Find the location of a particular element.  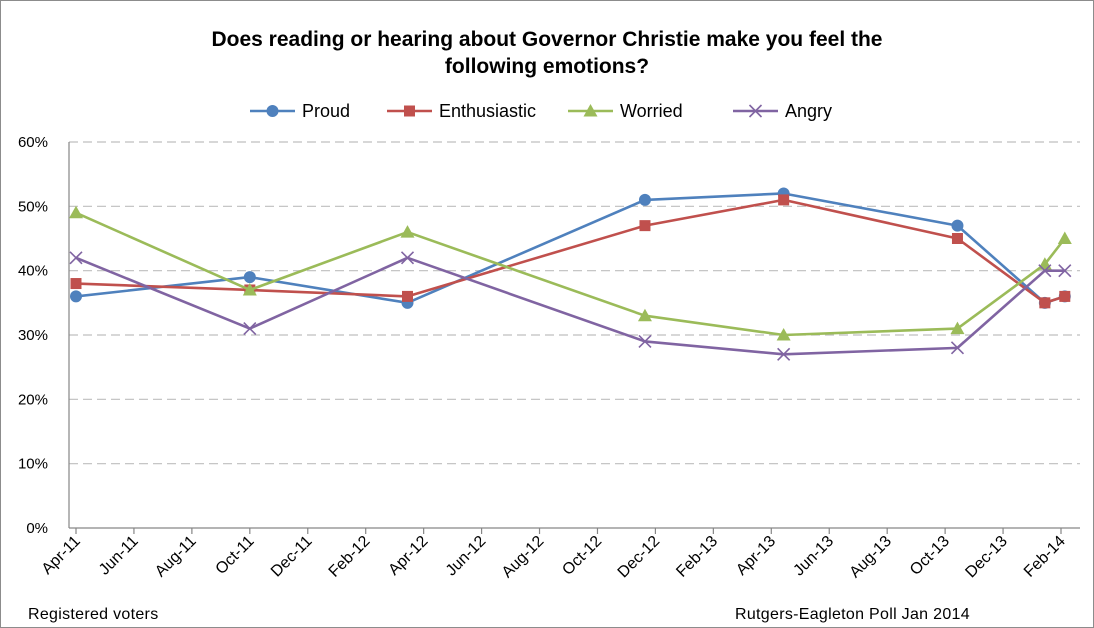

legend-item-proud: Proud is located at coordinates (300, 111).